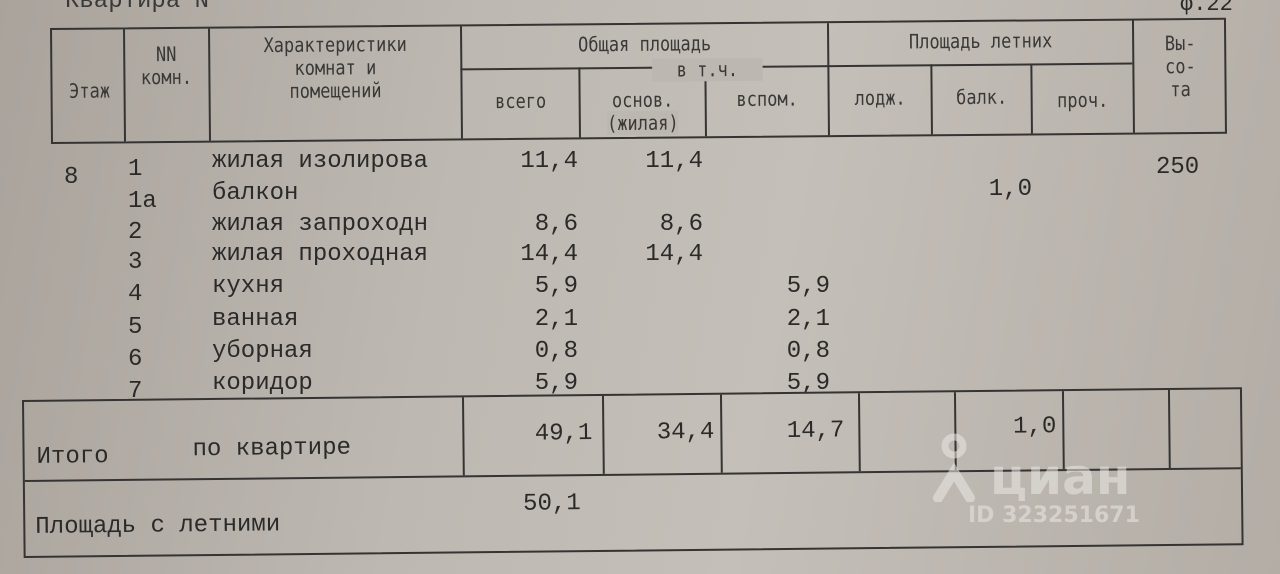 Image resolution: width=1280 pixels, height=574 pixels. What do you see at coordinates (135, 359) in the screenshot?
I see `cell-num: 6` at bounding box center [135, 359].